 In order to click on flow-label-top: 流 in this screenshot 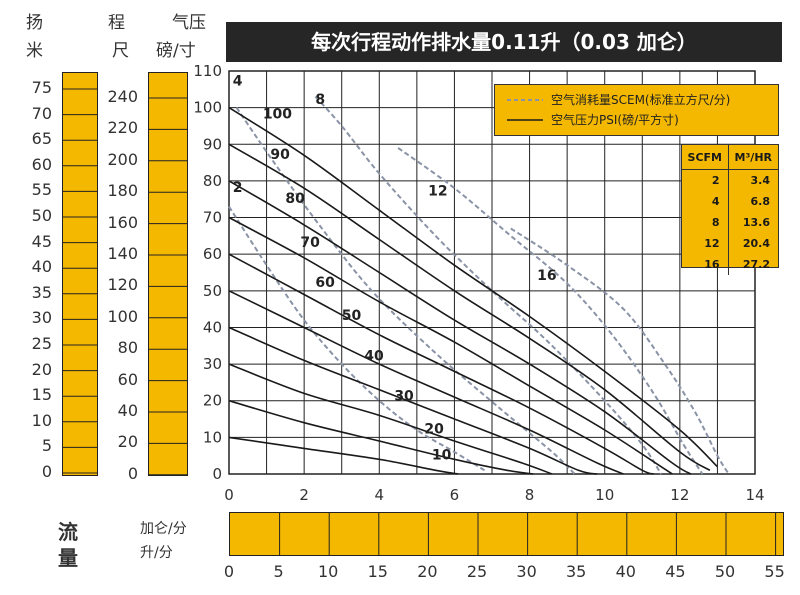, I will do `click(68, 532)`.